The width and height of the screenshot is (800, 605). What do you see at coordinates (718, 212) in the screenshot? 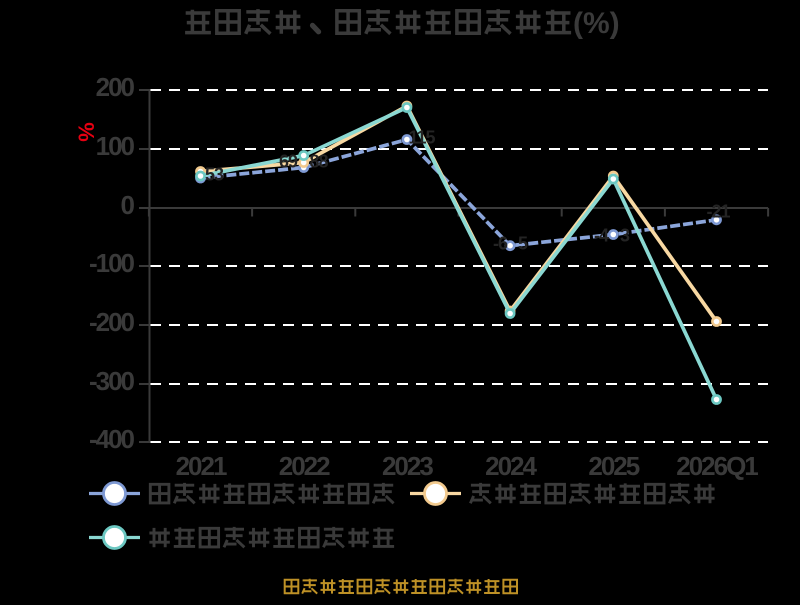
I see `svg-text: -21` at bounding box center [718, 212].